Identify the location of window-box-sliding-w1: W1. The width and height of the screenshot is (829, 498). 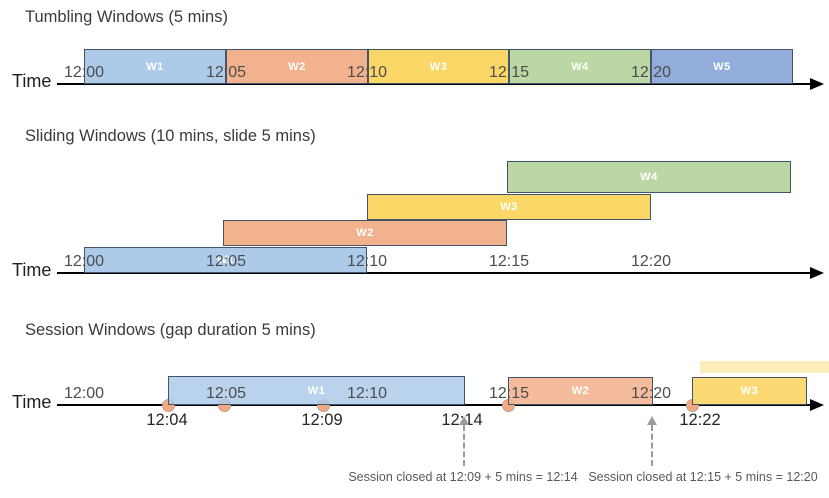
(225, 260).